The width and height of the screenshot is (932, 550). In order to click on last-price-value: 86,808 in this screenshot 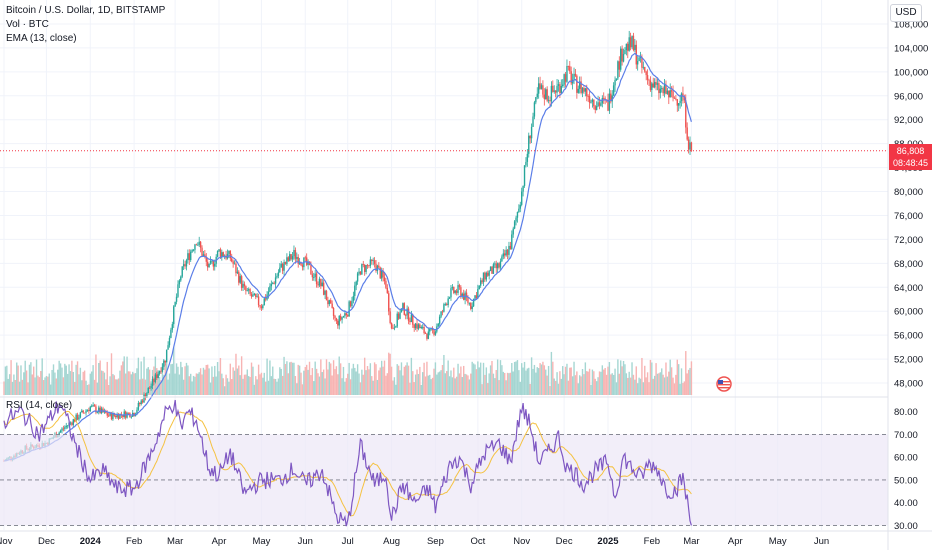, I will do `click(910, 151)`.